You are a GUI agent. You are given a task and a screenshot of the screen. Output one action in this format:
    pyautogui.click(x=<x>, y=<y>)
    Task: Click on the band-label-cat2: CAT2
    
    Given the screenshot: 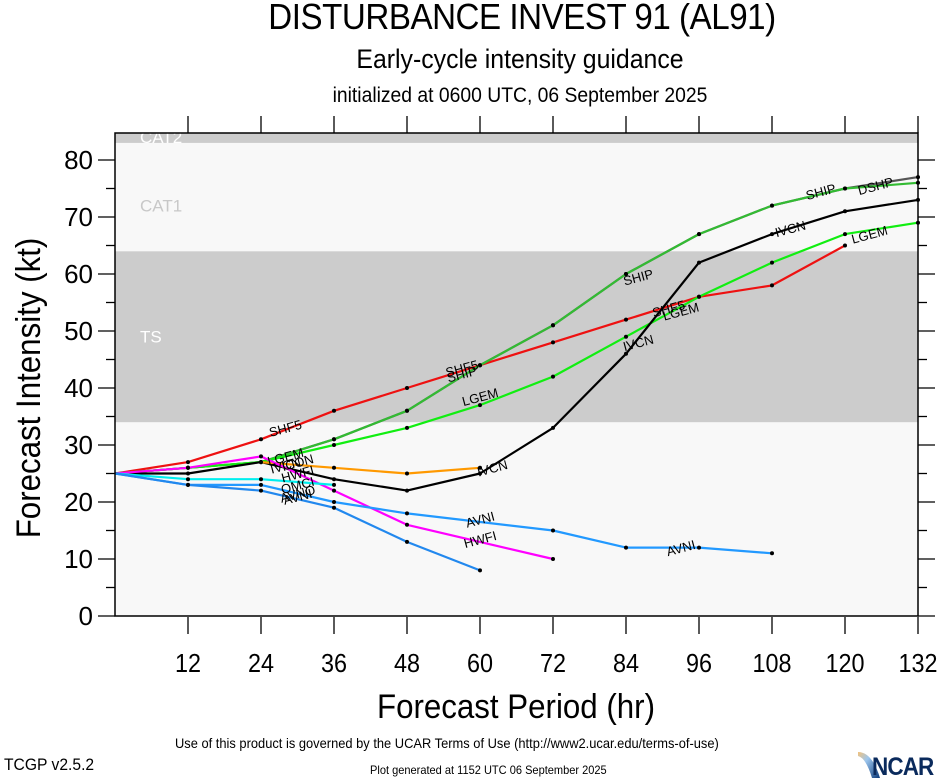 What is the action you would take?
    pyautogui.click(x=161, y=137)
    